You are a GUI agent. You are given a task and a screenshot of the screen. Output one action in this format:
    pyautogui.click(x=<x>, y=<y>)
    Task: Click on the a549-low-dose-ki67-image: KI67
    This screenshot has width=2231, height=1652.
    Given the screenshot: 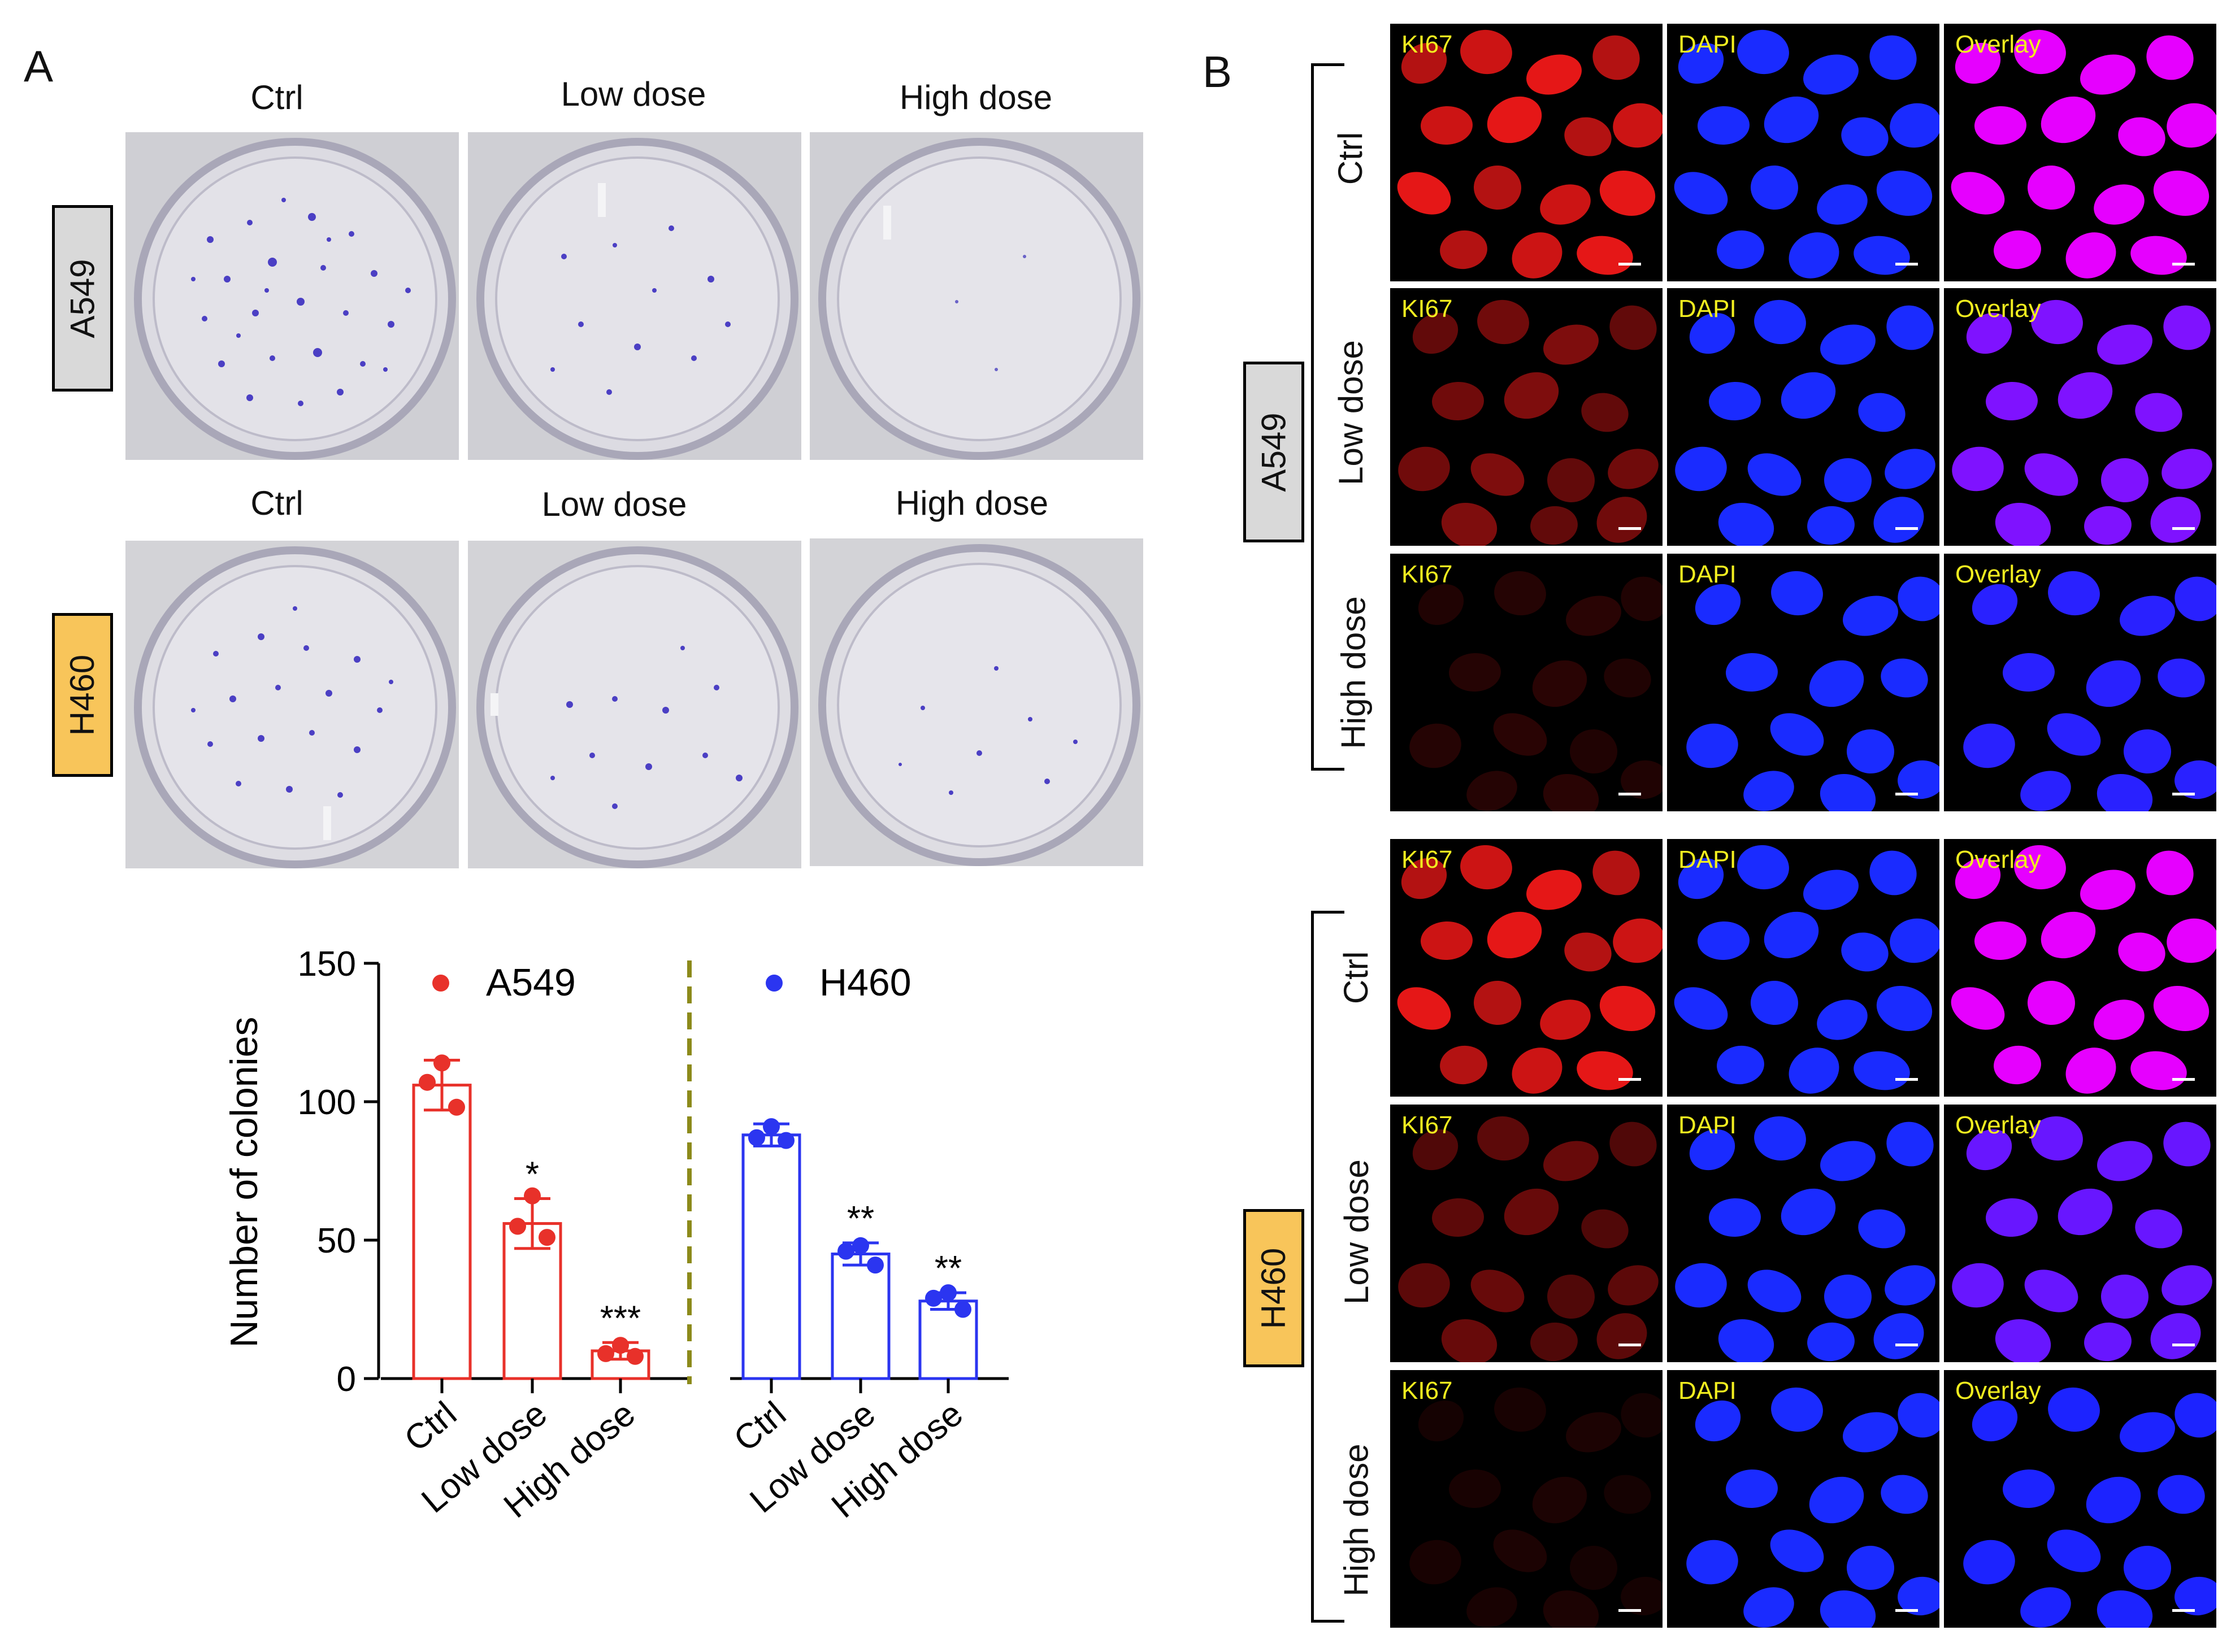 What is the action you would take?
    pyautogui.click(x=1527, y=417)
    